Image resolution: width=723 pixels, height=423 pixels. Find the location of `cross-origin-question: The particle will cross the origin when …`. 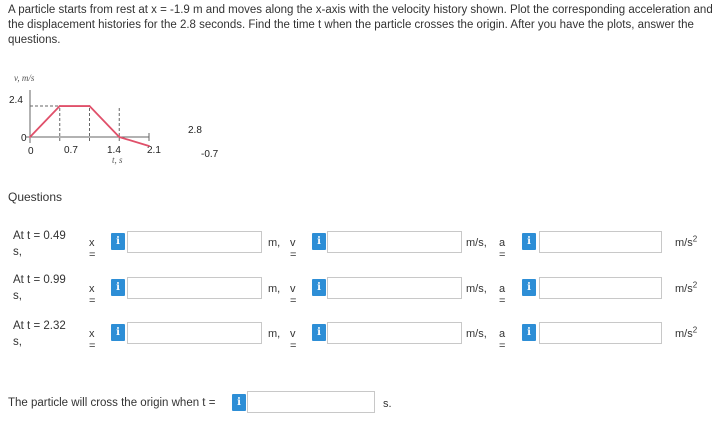

cross-origin-question: The particle will cross the origin when … is located at coordinates (112, 403).